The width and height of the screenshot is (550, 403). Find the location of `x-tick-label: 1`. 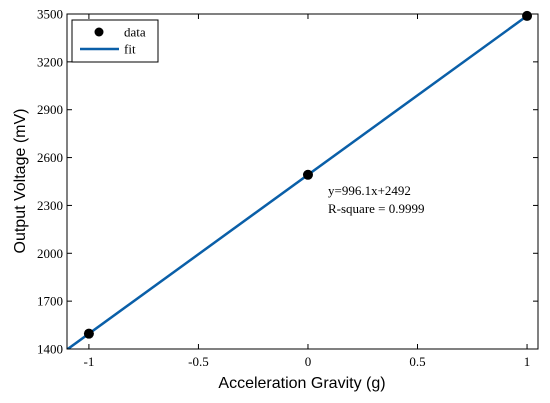

x-tick-label: 1 is located at coordinates (527, 361).